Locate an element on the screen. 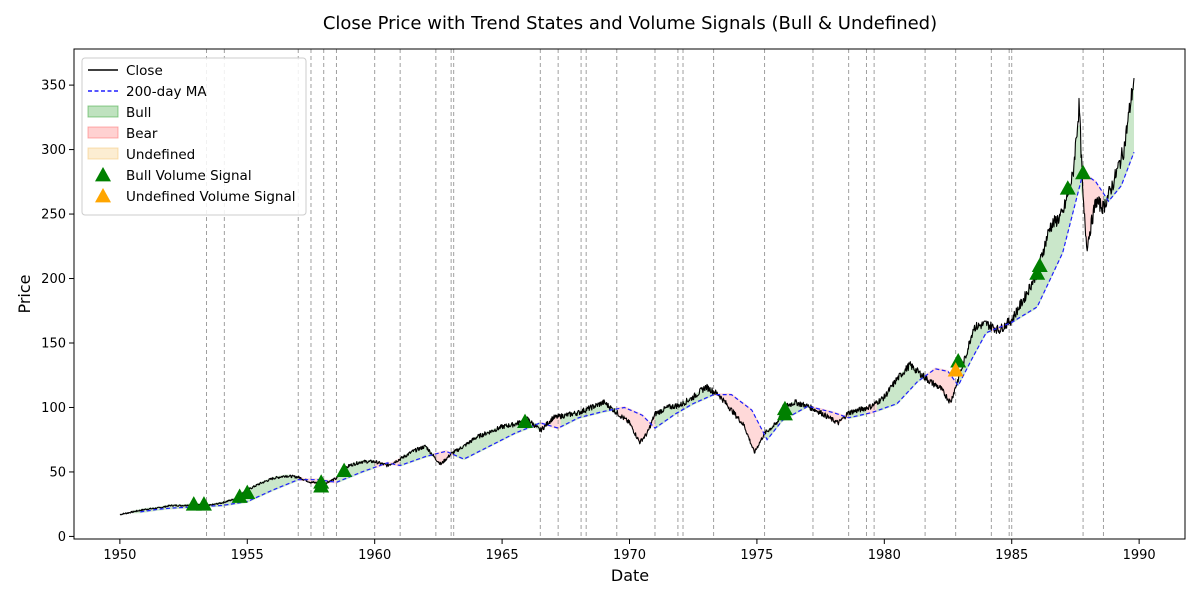  legend-swatch-bull is located at coordinates (103, 111).